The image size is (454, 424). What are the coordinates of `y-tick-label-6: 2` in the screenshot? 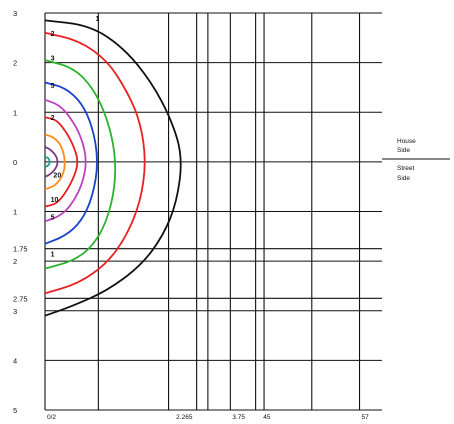 It's located at (15, 261).